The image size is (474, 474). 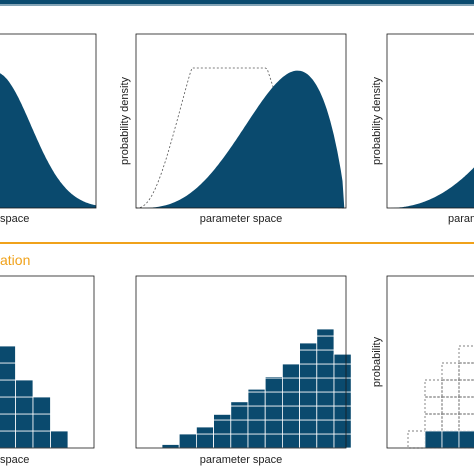 I want to click on panel-frame-right, so click(x=430, y=121).